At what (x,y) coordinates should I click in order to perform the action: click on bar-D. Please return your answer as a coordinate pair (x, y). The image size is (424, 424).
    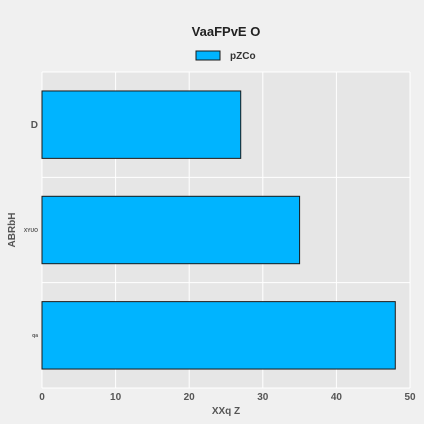
    Looking at the image, I should click on (141, 124).